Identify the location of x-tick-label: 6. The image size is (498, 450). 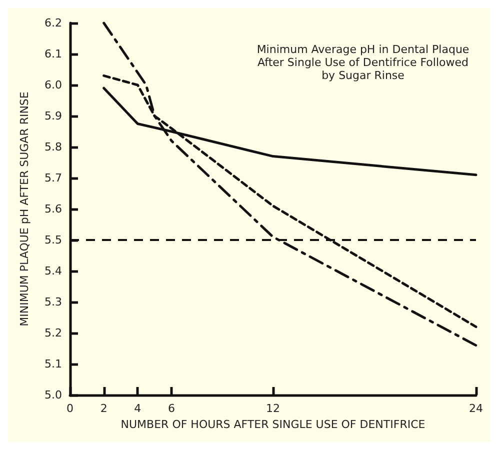
(171, 408).